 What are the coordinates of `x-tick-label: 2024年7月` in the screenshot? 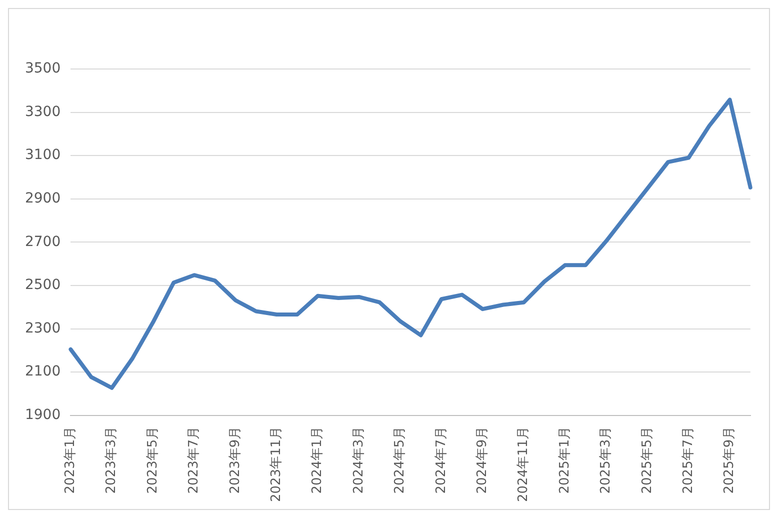 It's located at (441, 460).